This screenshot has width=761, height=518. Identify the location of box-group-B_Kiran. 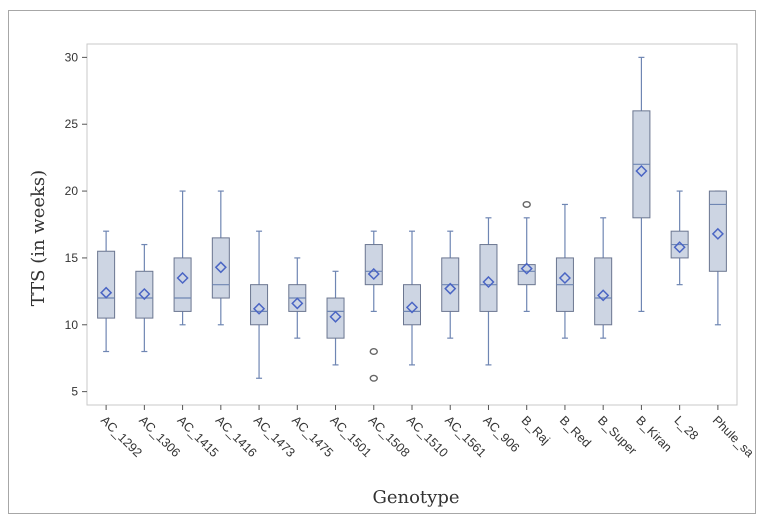
(641, 184).